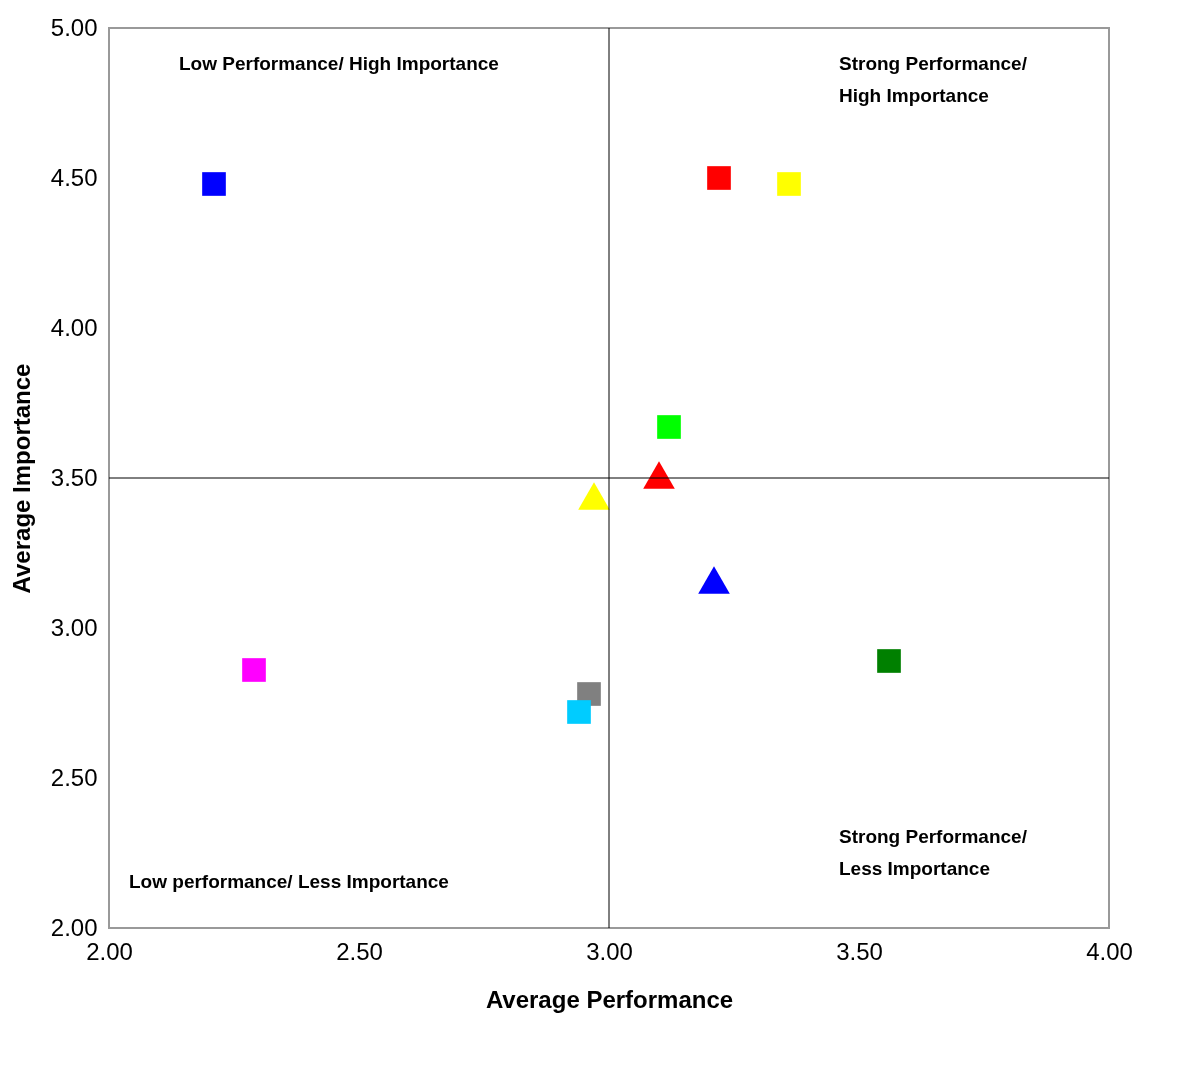 The height and width of the screenshot is (1070, 1198). I want to click on x-tick-label: 4.00, so click(1109, 951).